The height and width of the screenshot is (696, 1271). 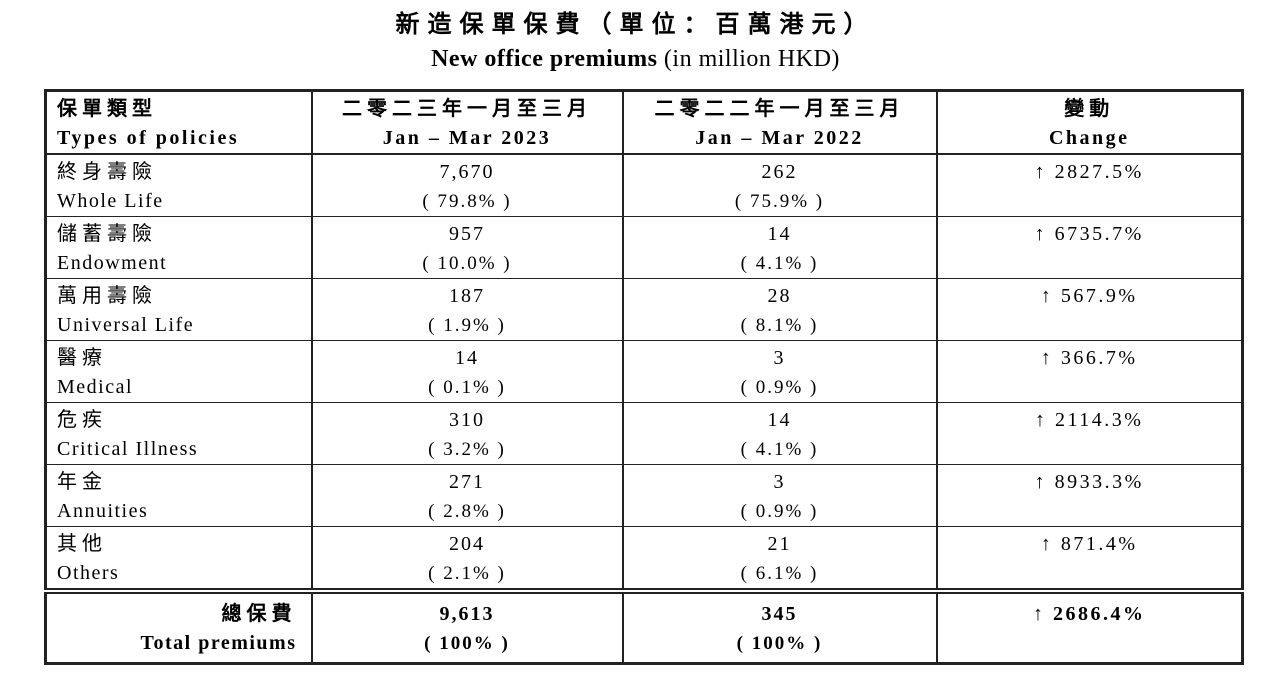 I want to click on premium-2023-cell: 187 ( 1.9% ), so click(x=466, y=309).